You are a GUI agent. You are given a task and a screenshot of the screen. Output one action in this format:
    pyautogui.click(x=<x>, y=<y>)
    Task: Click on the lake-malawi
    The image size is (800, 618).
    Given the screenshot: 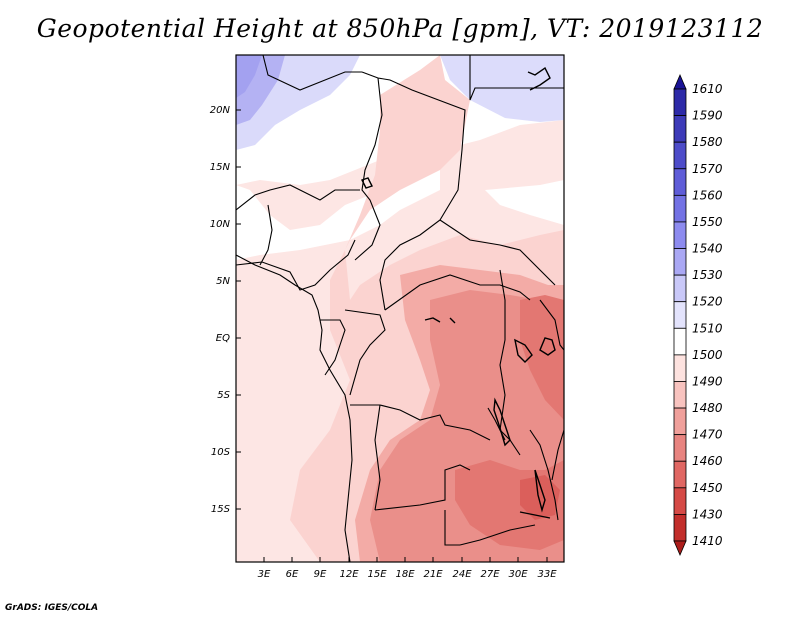 What is the action you would take?
    pyautogui.click(x=540, y=491)
    